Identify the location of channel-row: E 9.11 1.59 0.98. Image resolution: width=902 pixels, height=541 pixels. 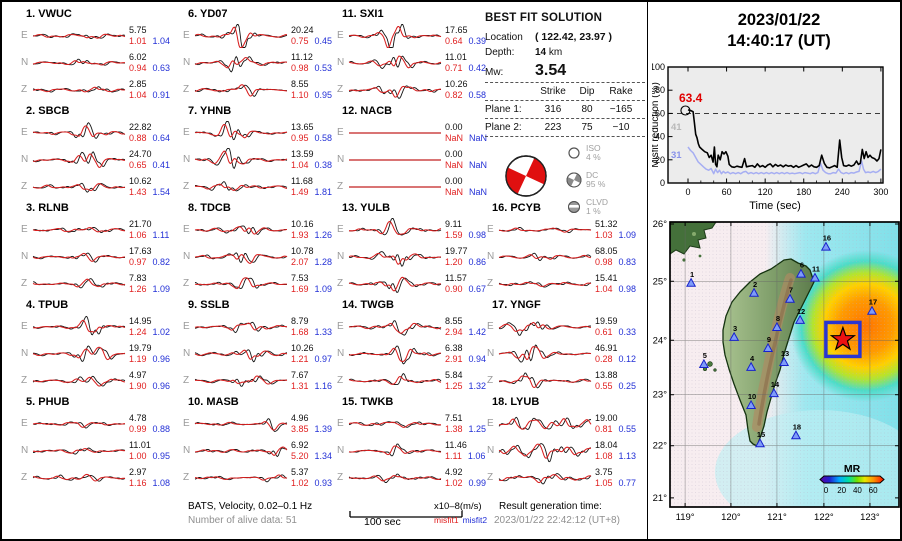
(413, 229).